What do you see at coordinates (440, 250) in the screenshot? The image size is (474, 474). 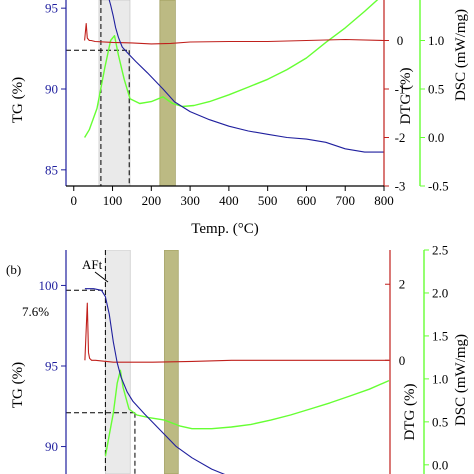 I see `dsc-tick-label: 2.5` at bounding box center [440, 250].